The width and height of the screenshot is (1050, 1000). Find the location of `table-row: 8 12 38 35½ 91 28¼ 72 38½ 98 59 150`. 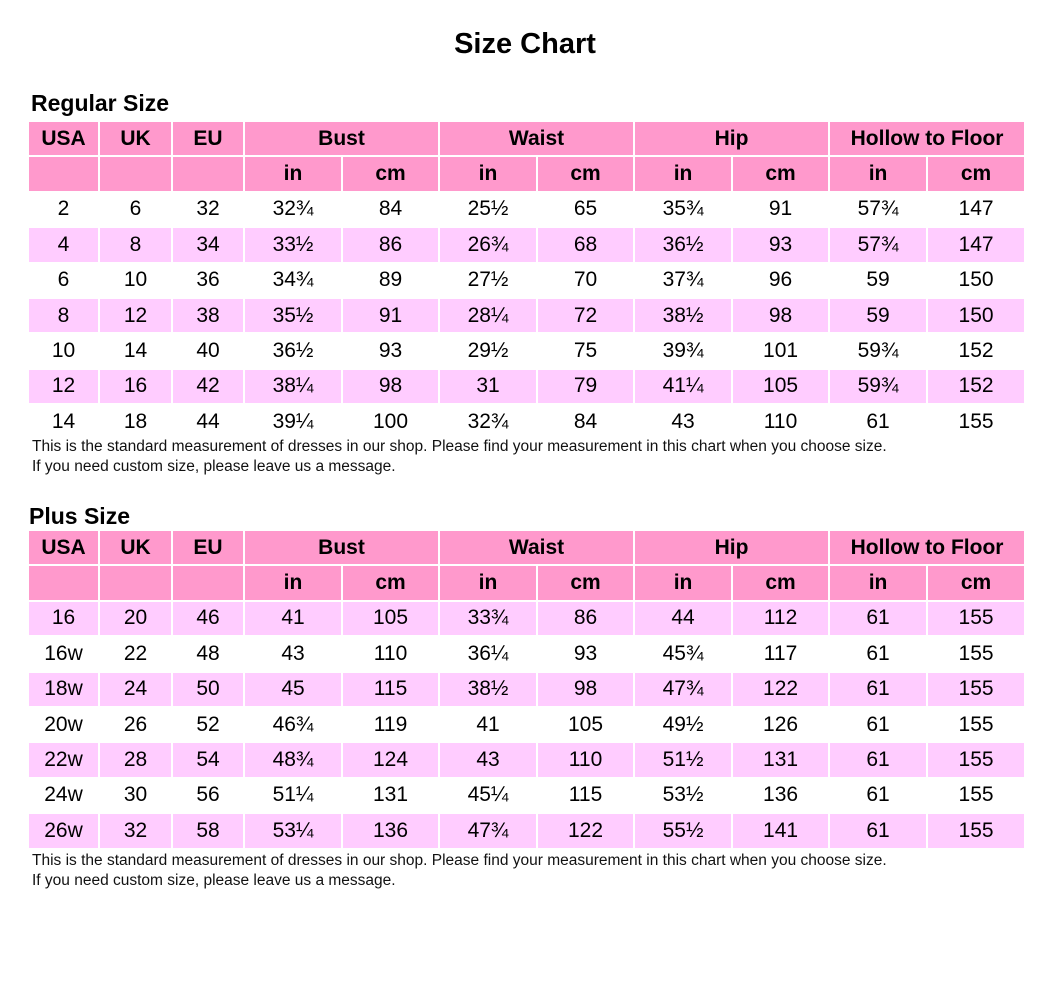

table-row: 8 12 38 35½ 91 28¼ 72 38½ 98 59 150 is located at coordinates (527, 315).